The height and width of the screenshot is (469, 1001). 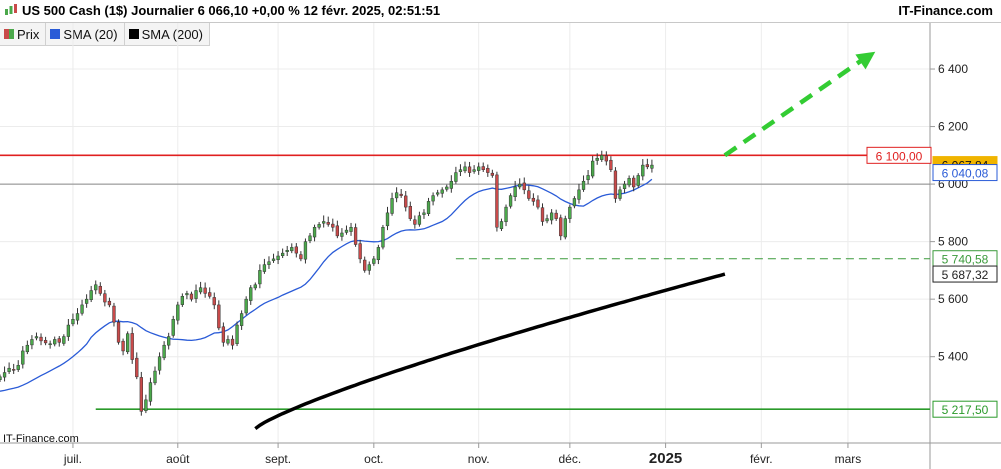 I want to click on legend-item-sma20: SMA (20), so click(x=85, y=34).